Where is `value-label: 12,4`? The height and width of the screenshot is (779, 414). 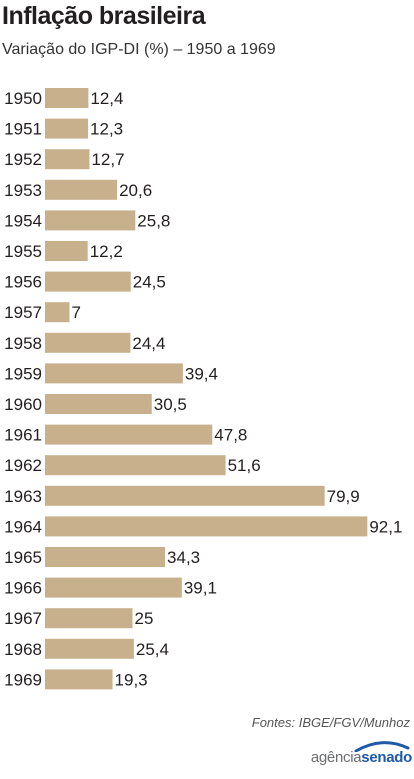
value-label: 12,4 is located at coordinates (106, 98).